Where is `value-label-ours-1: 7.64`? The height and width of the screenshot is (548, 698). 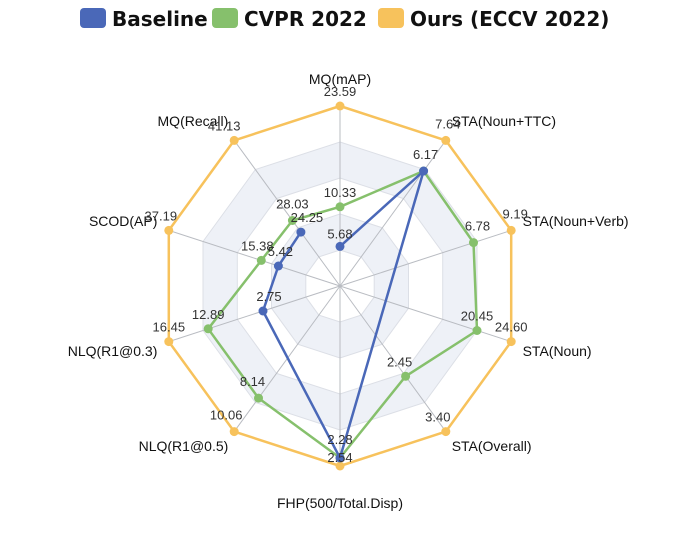 value-label-ours-1: 7.64 is located at coordinates (447, 123).